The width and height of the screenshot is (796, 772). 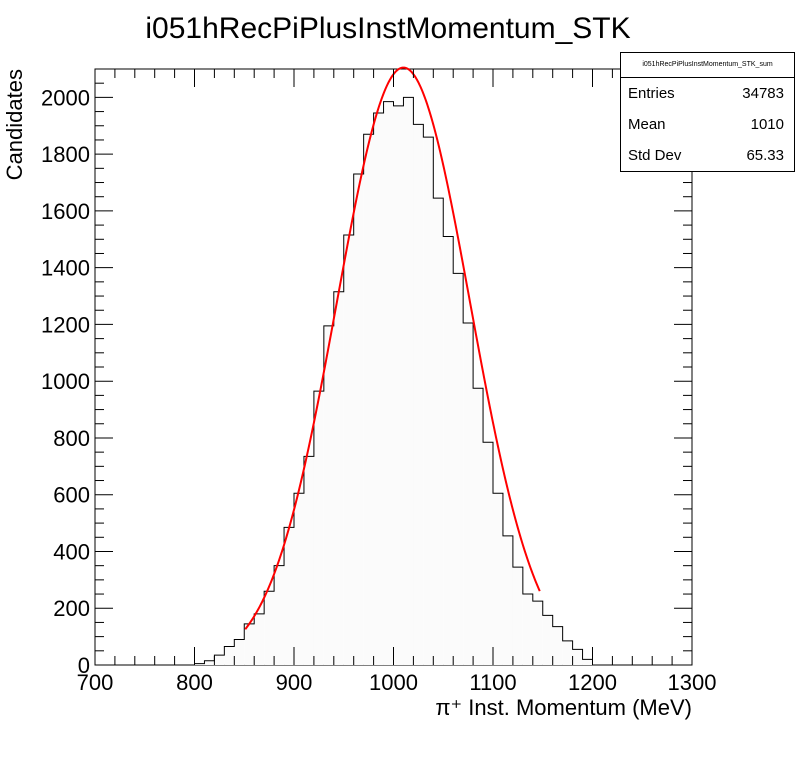 I want to click on y-tick-label: 2000, so click(x=65, y=97).